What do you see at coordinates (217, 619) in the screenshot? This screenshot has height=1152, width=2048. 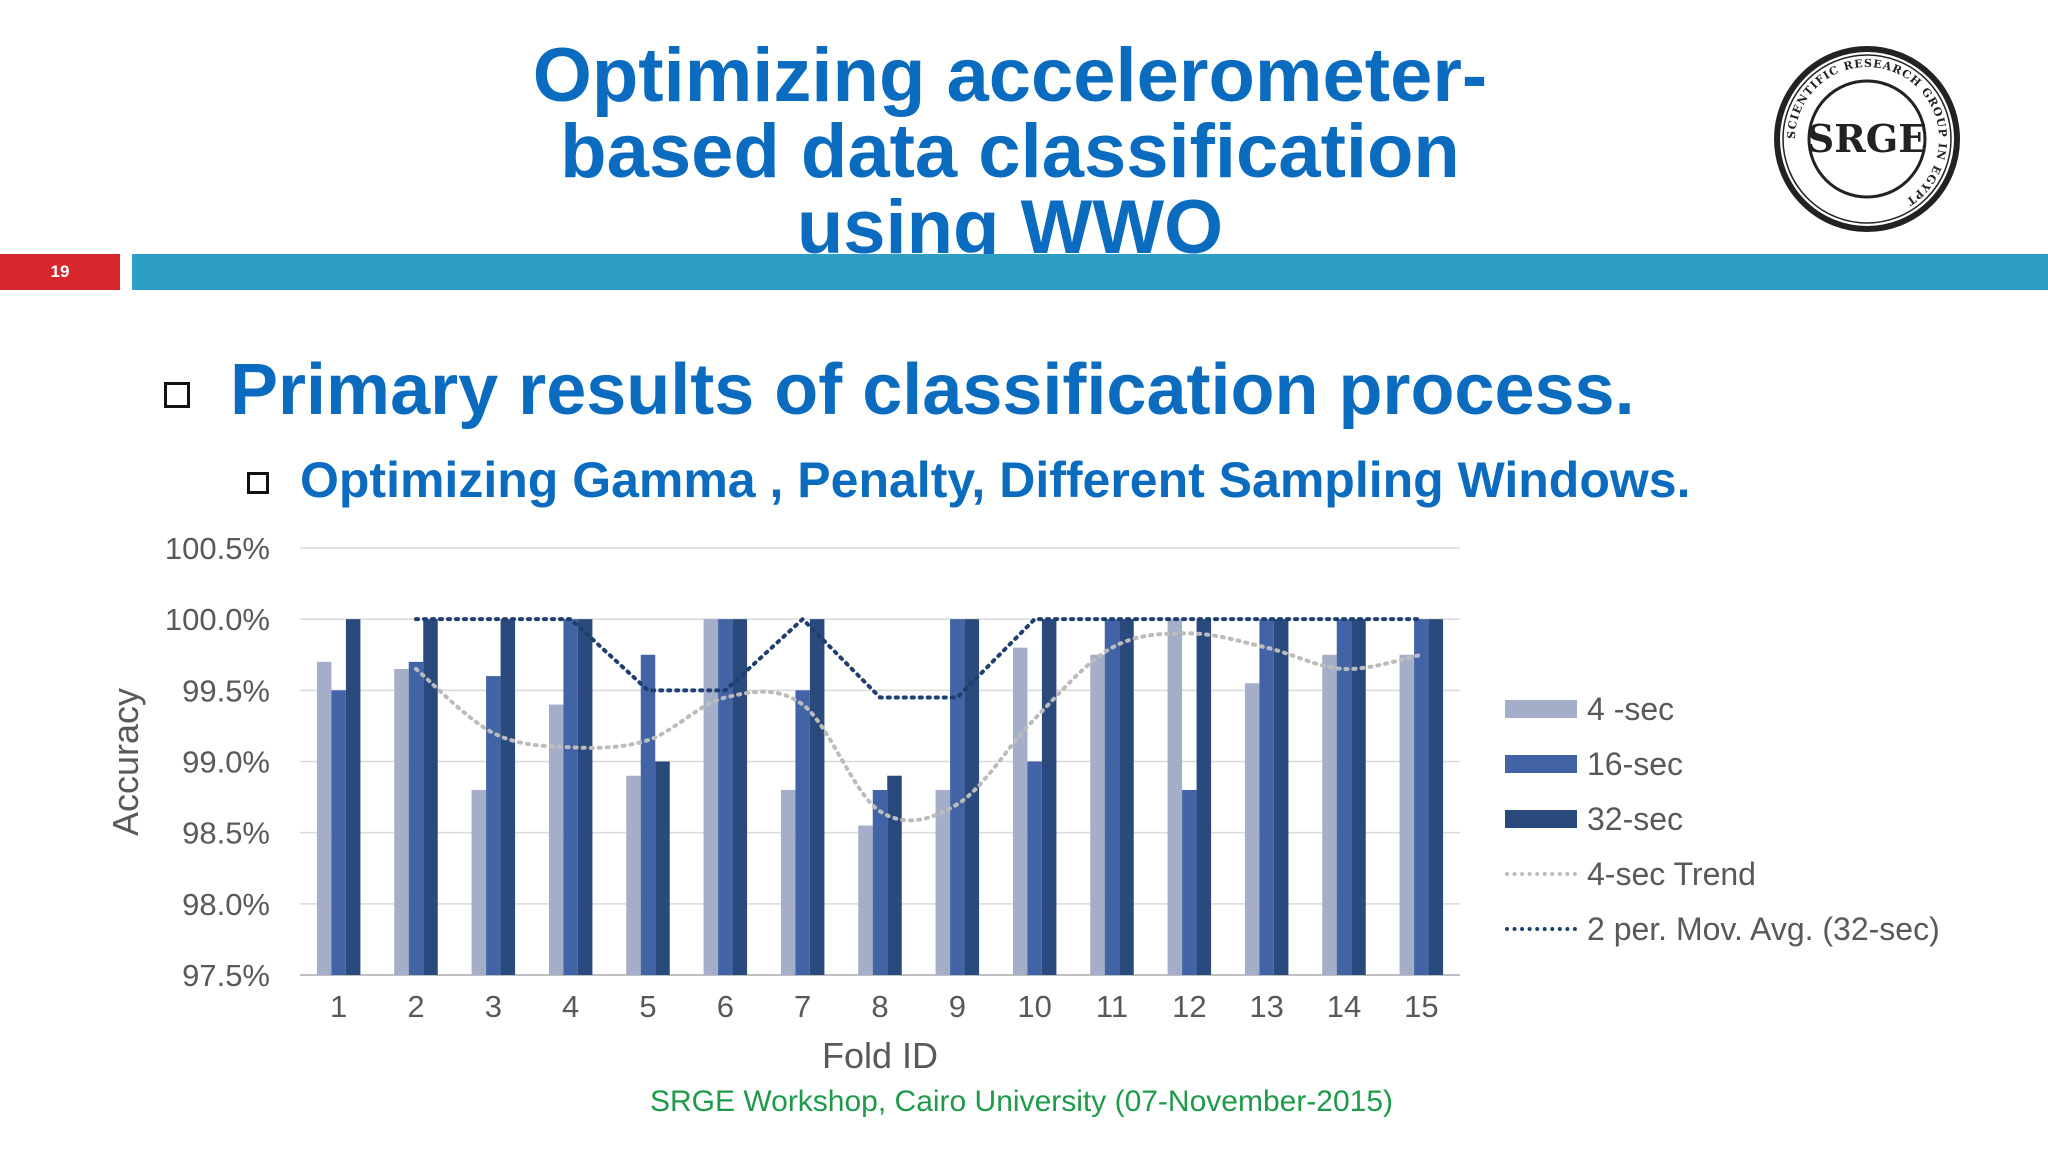 I see `y-tick-label: 100.0%` at bounding box center [217, 619].